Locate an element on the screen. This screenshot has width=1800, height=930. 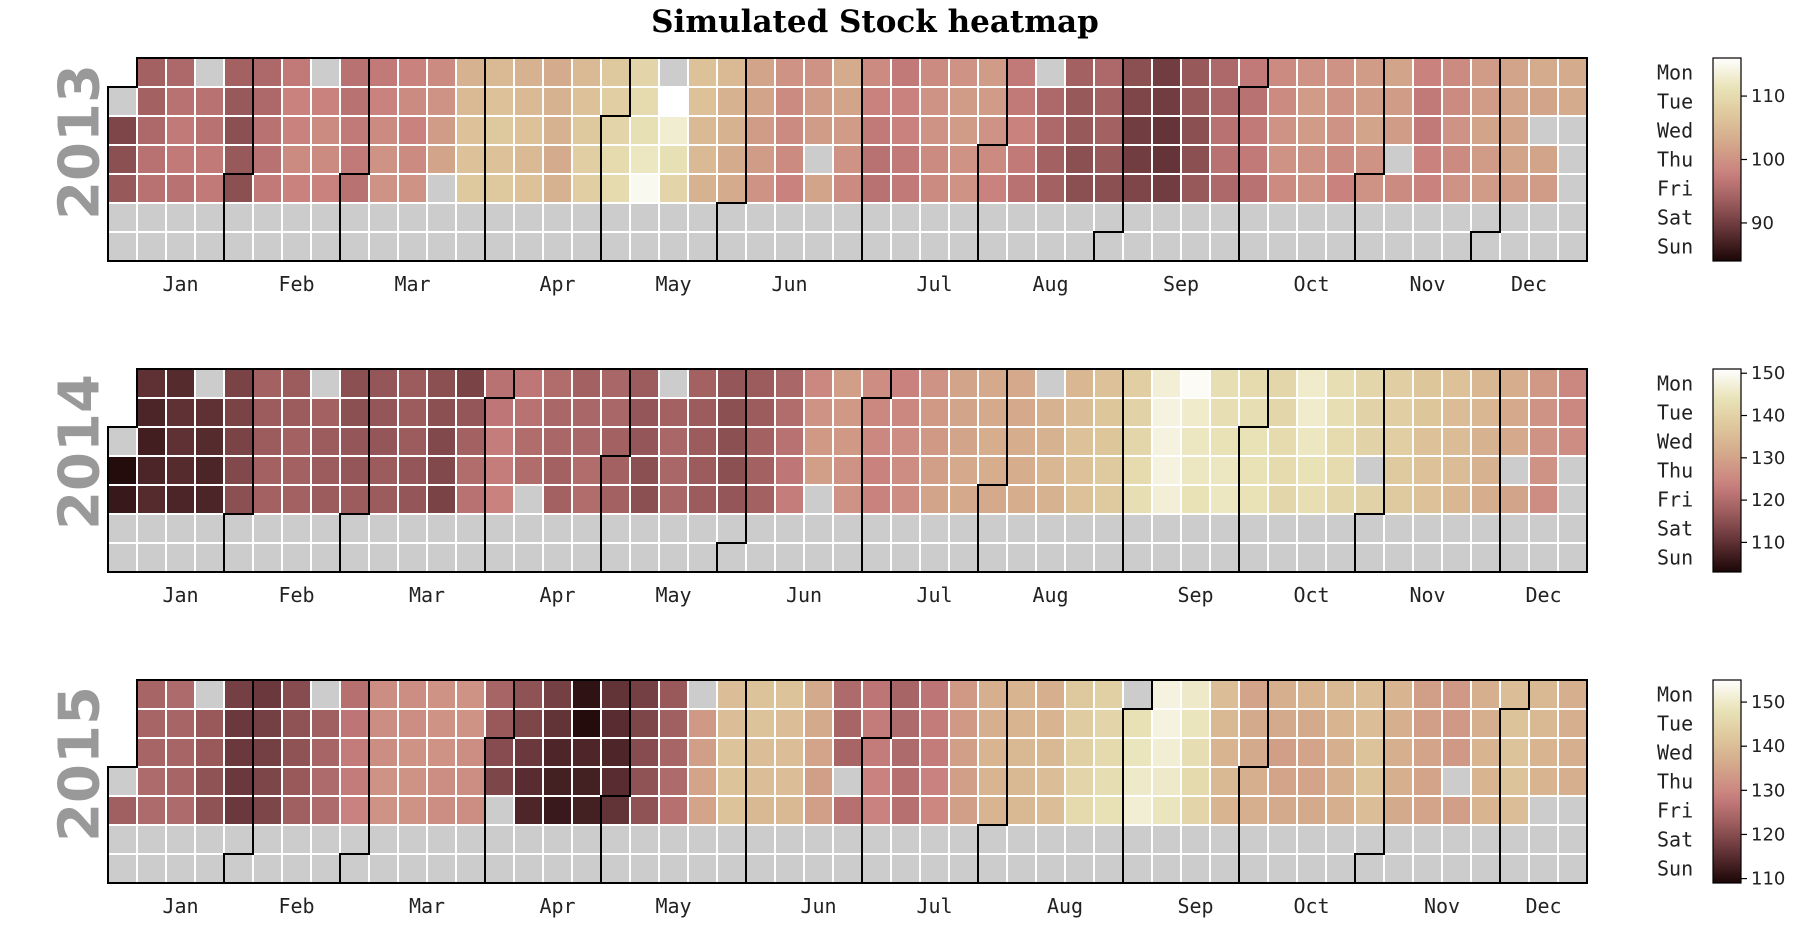
month-label: Oct is located at coordinates (1311, 906).